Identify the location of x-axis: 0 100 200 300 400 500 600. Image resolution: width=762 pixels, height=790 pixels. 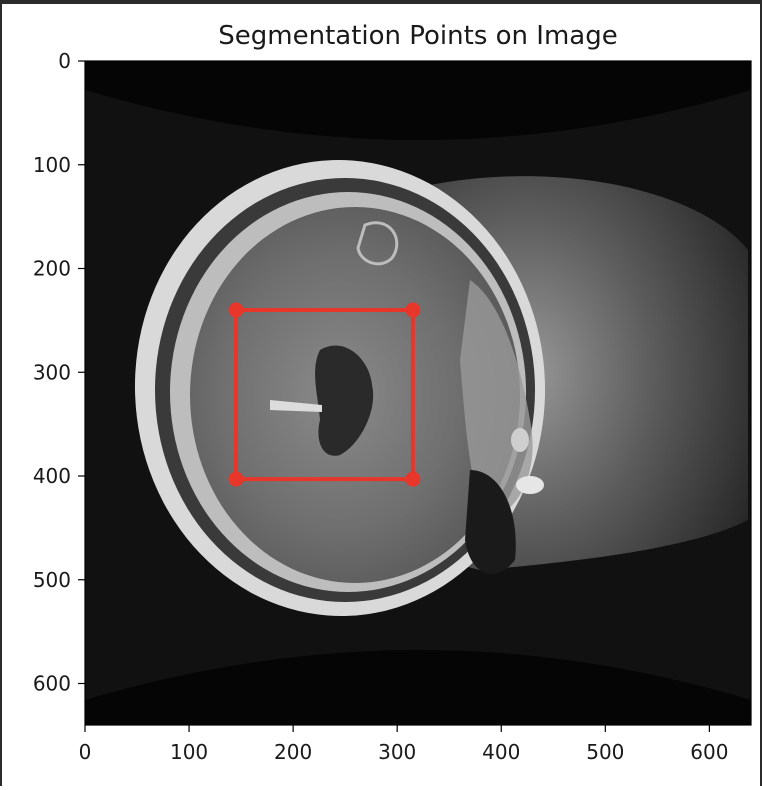
(403, 744).